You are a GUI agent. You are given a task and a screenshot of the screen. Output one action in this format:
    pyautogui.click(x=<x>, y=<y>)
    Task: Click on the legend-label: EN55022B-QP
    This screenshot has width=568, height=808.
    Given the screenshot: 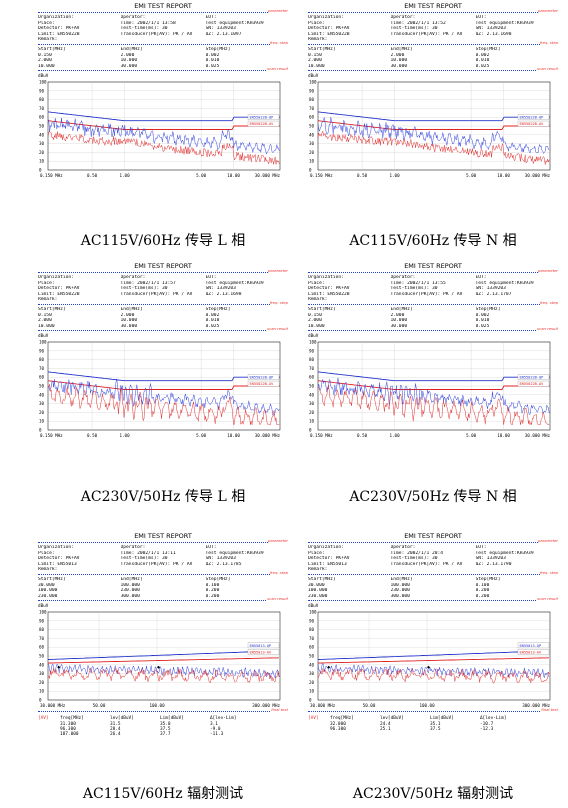 What is the action you would take?
    pyautogui.click(x=262, y=118)
    